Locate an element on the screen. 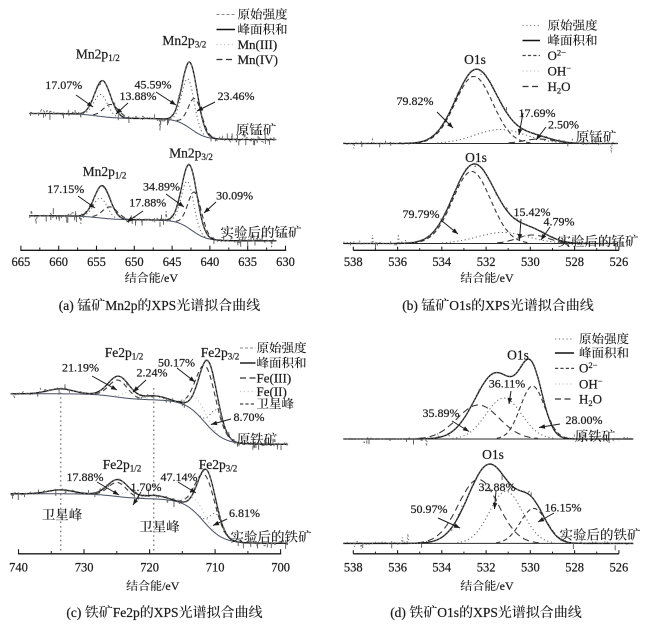  svg-text: (a) is located at coordinates (66, 305).